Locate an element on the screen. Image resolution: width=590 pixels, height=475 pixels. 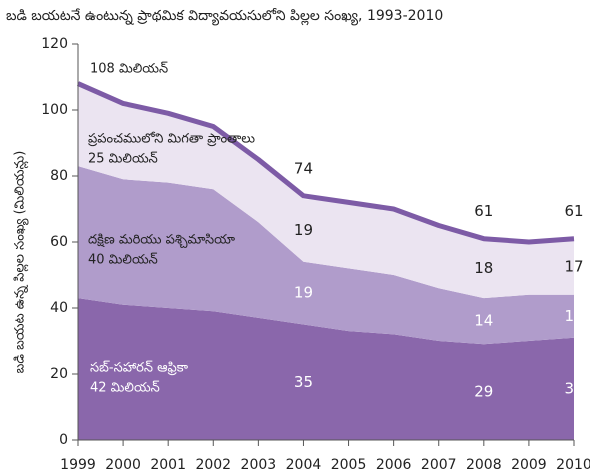
y-tick-label: 120 is located at coordinates (54, 44).